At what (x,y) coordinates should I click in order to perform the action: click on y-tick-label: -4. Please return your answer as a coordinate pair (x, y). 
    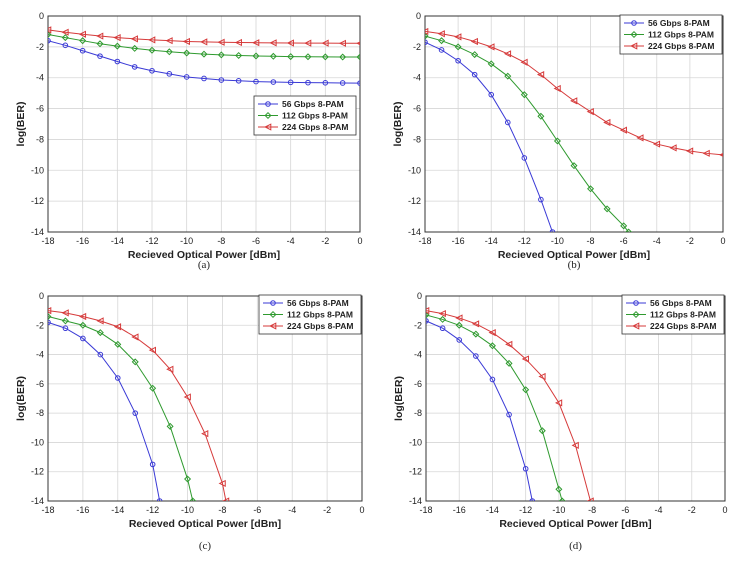
    Looking at the image, I should click on (418, 355).